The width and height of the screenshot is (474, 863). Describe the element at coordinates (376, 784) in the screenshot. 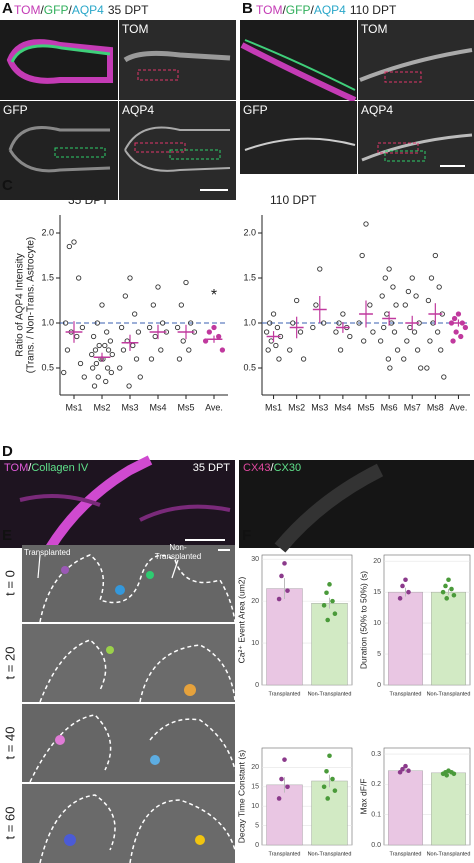

I see `y-tick-label: 0.2` at that location.